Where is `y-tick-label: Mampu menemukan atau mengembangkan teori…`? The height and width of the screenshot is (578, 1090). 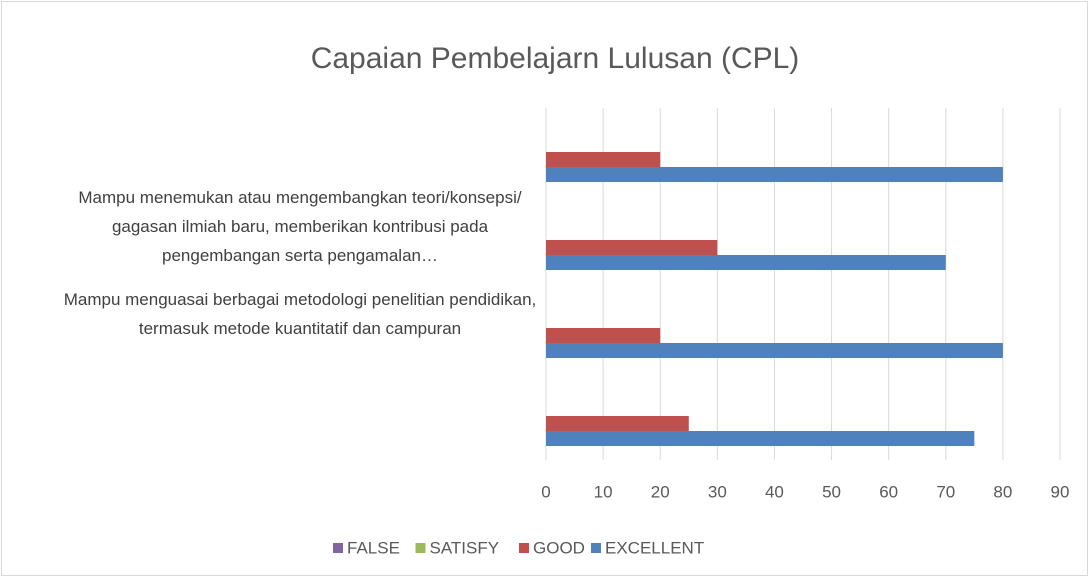
y-tick-label: Mampu menemukan atau mengembangkan teori… is located at coordinates (300, 226).